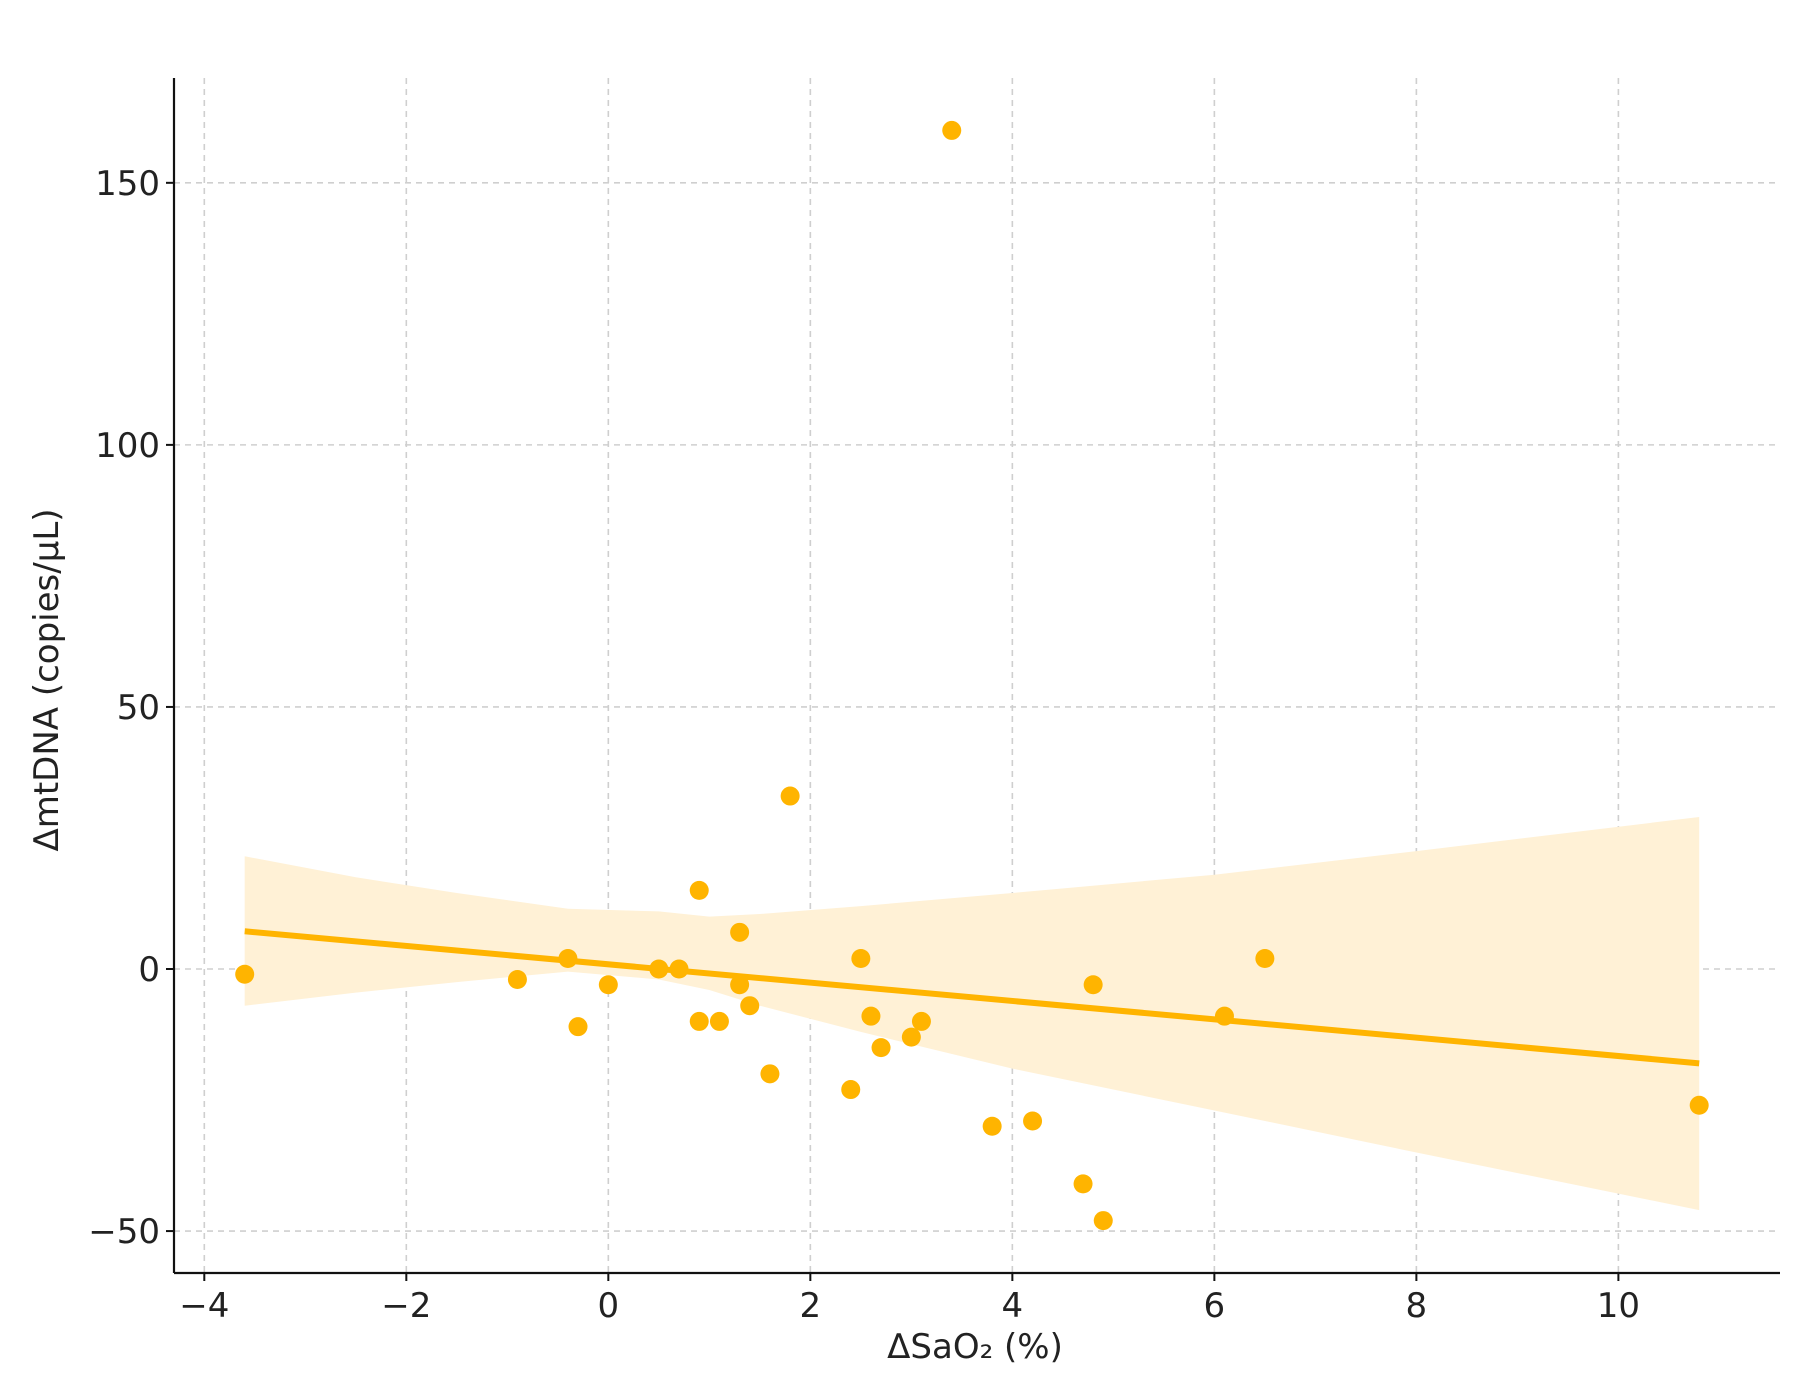  I want to click on regression-line-layer, so click(972, 997).